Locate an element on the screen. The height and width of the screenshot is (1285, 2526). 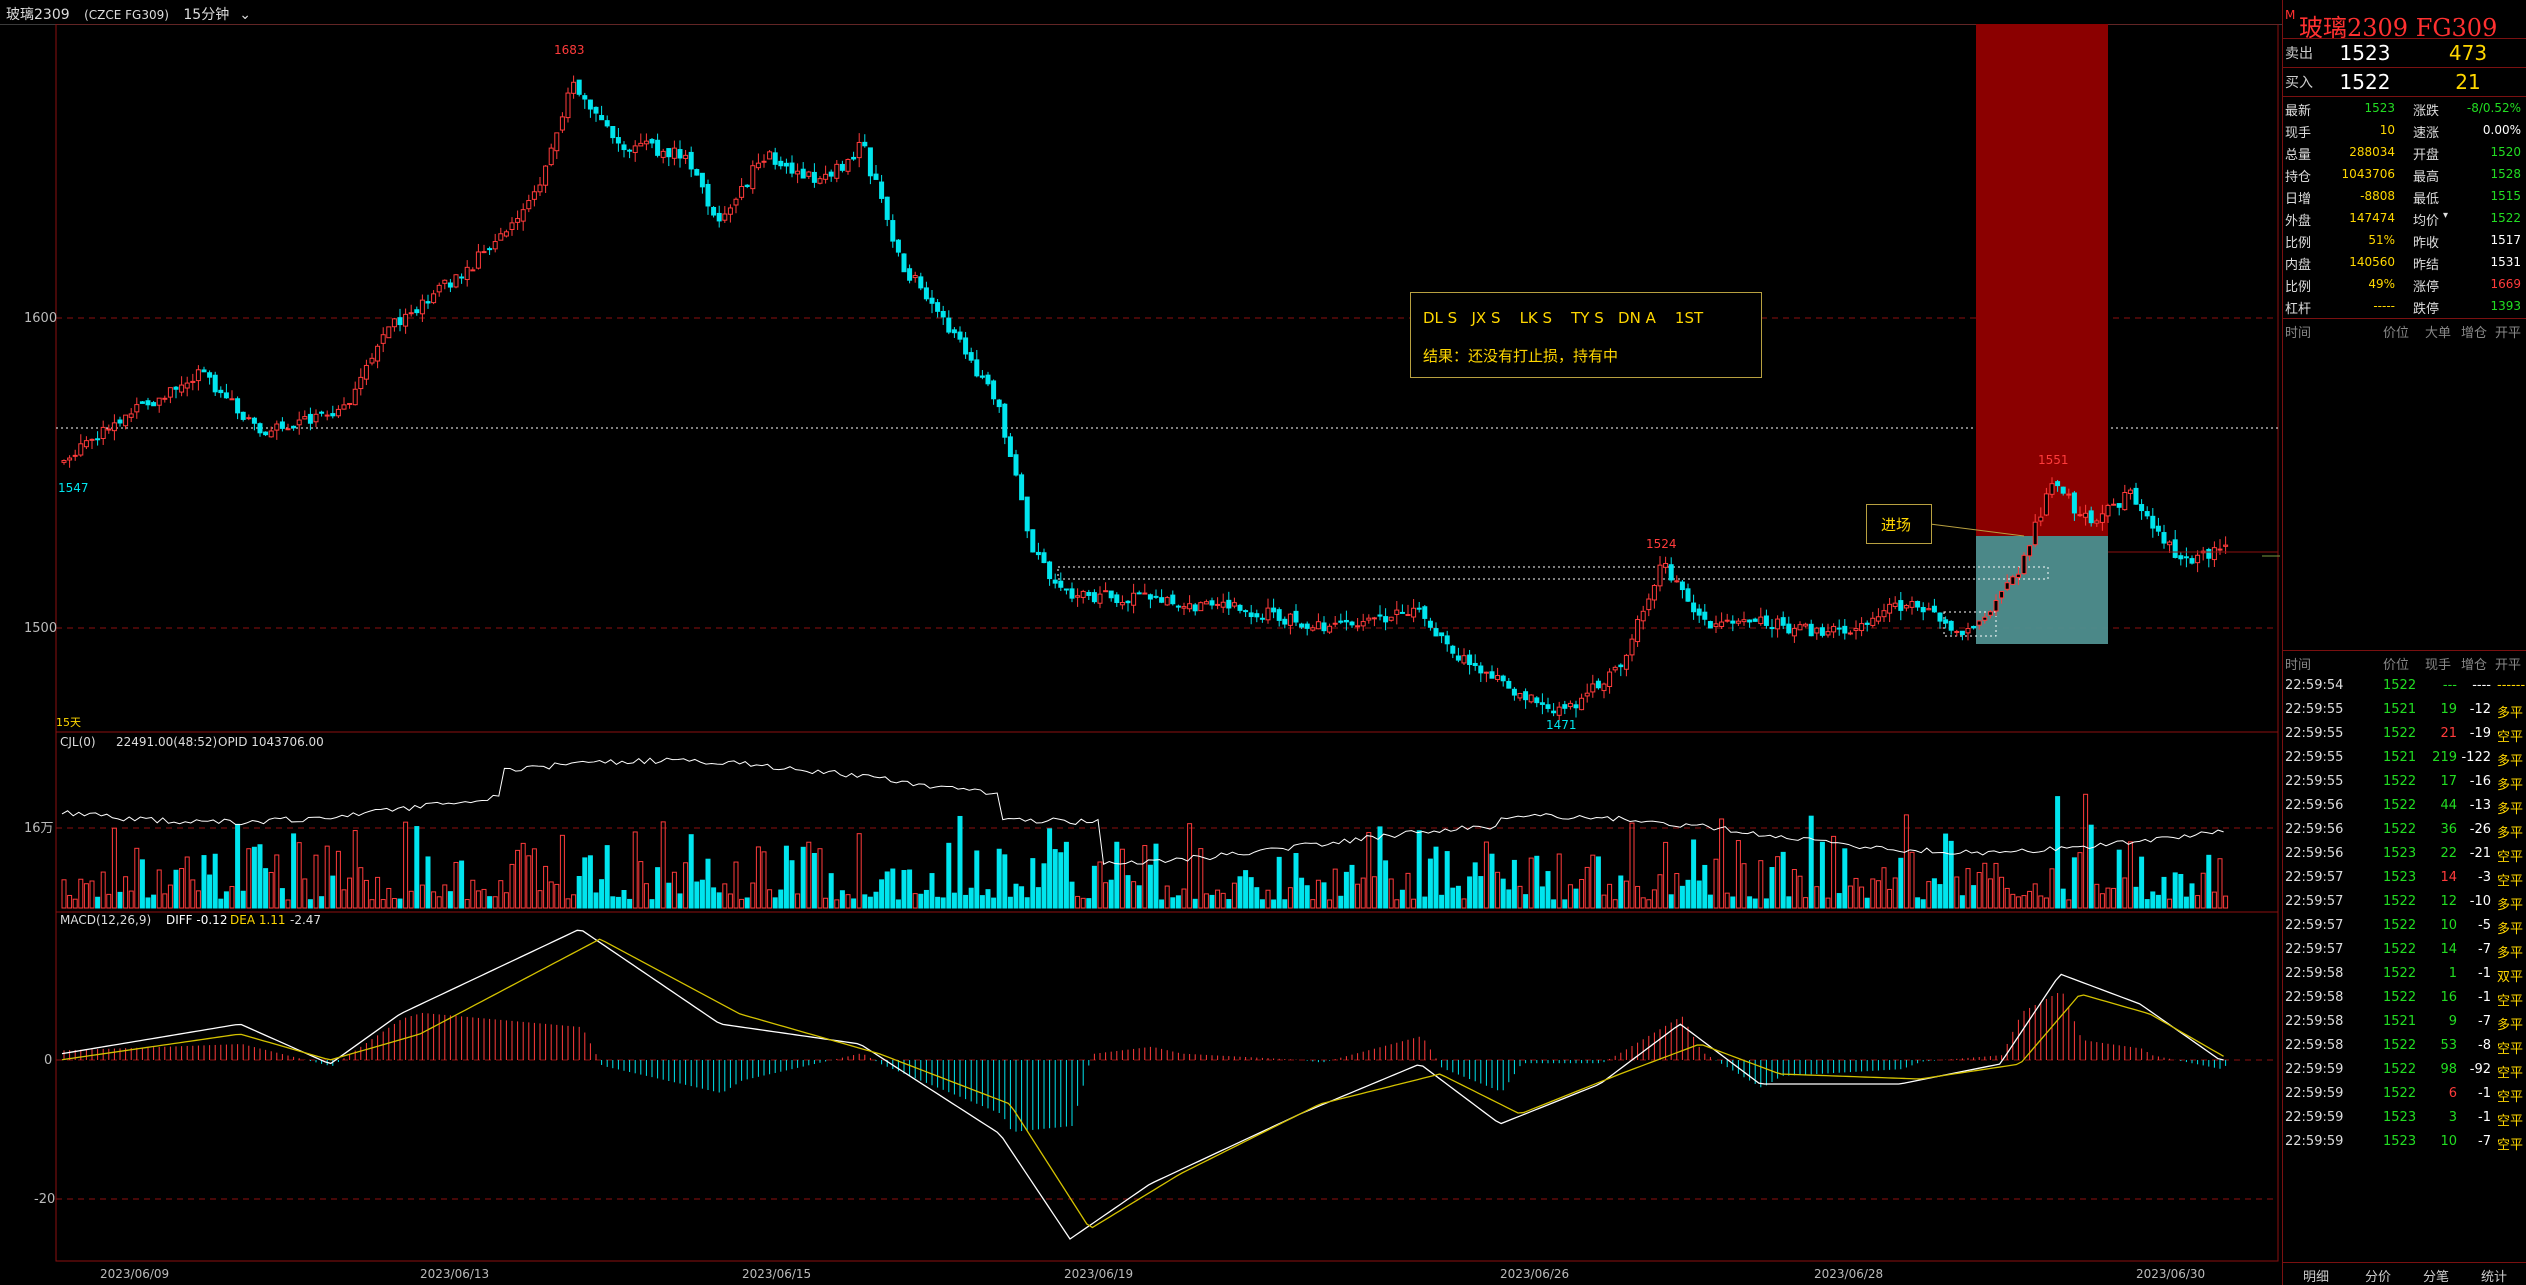
macd-indicator-name: MACD(12,26,9) is located at coordinates (105, 920).